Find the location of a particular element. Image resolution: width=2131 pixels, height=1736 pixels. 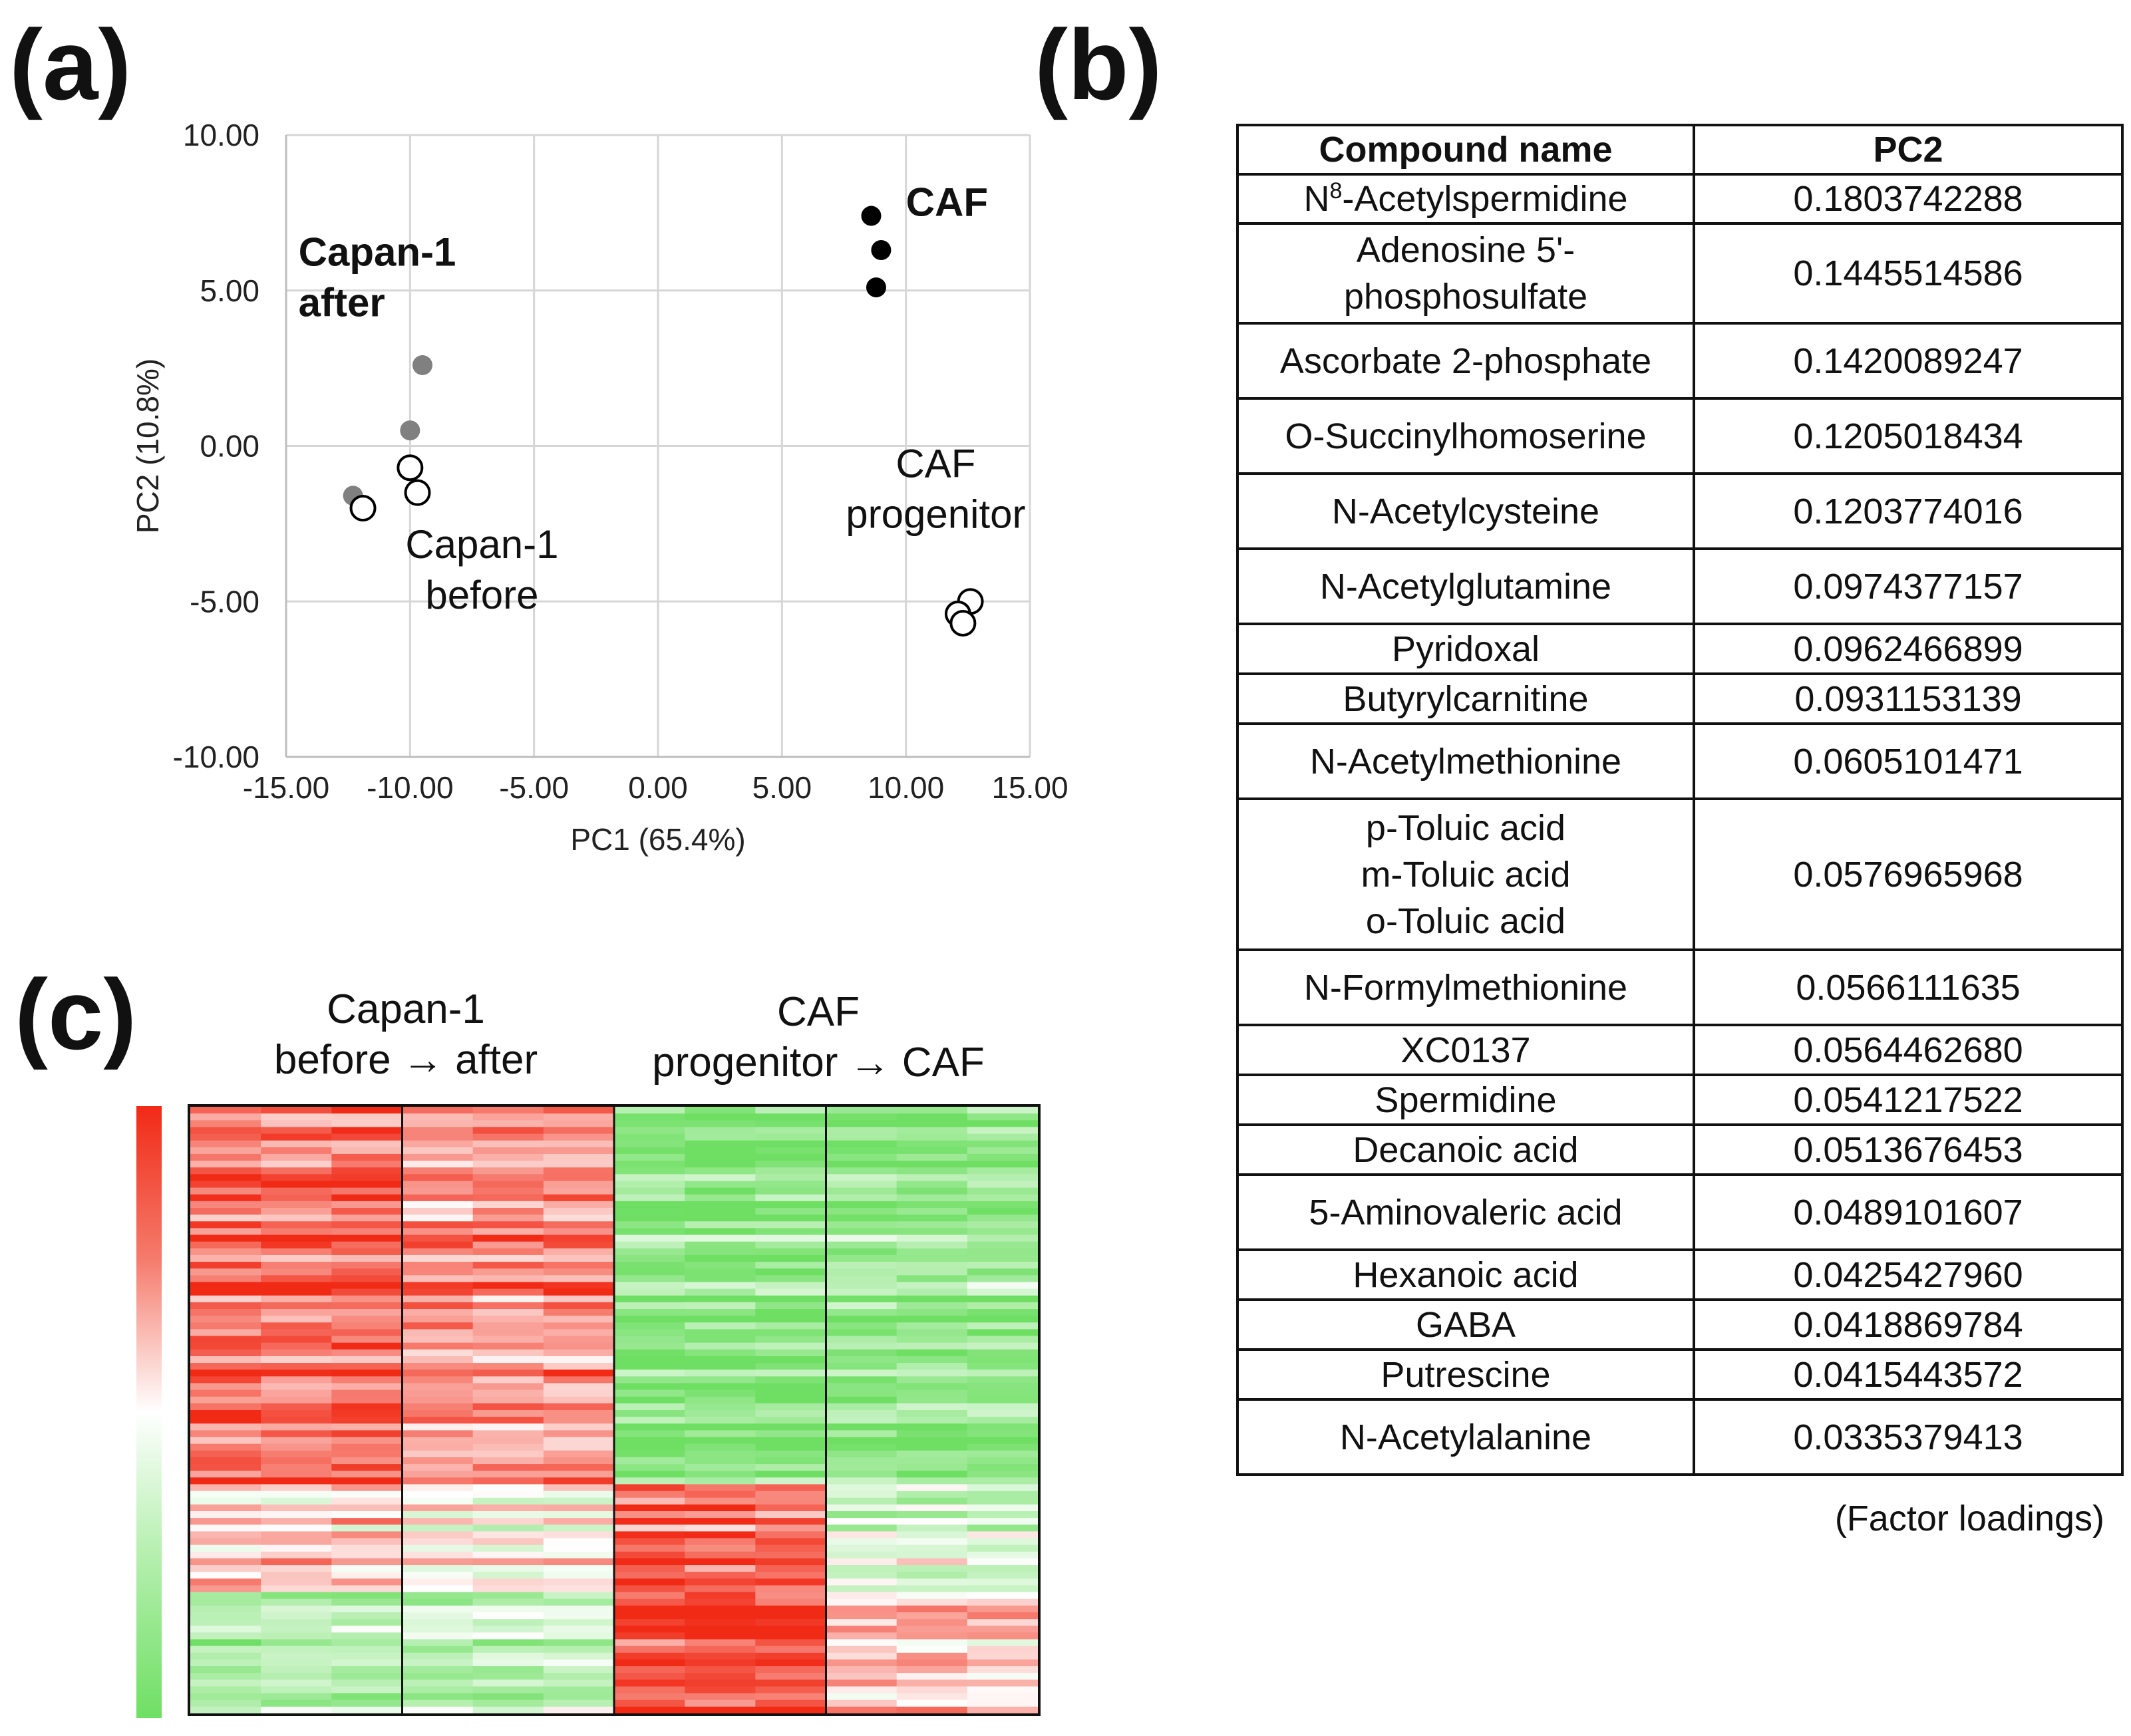

heatmap-group-label-line: before → after is located at coordinates (406, 1059).